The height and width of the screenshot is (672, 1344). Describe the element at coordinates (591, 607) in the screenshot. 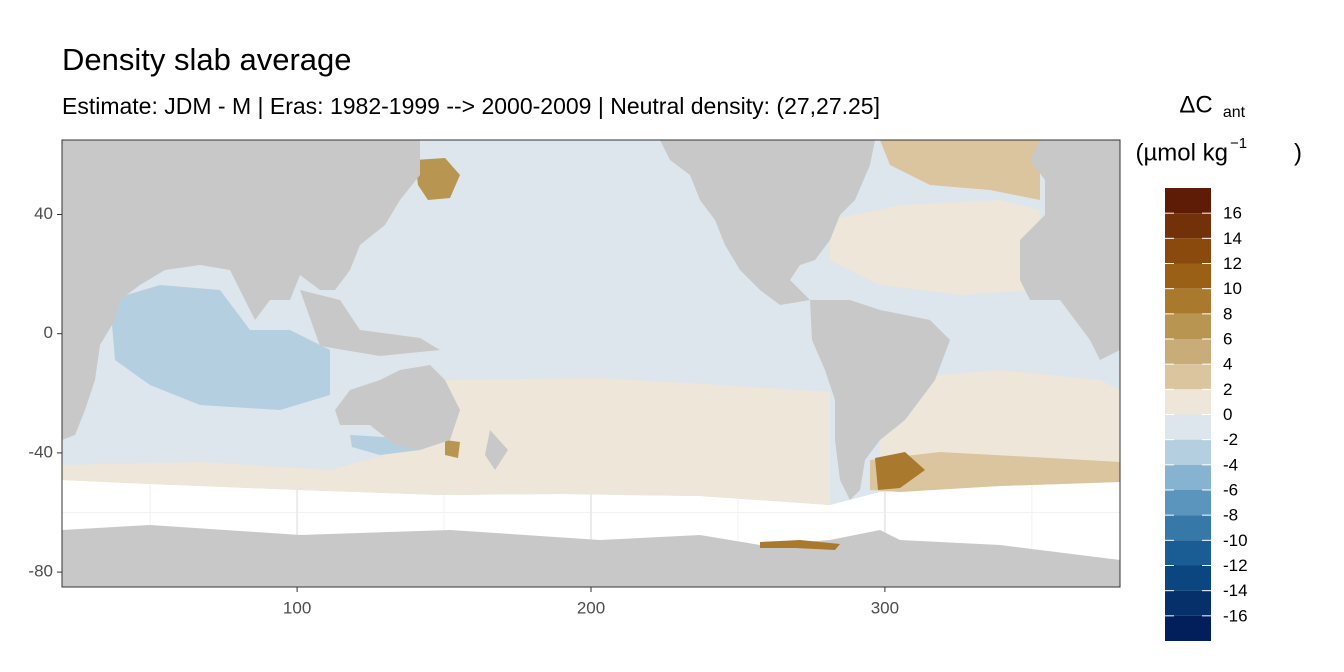

I see `x-tick-label: 200` at that location.